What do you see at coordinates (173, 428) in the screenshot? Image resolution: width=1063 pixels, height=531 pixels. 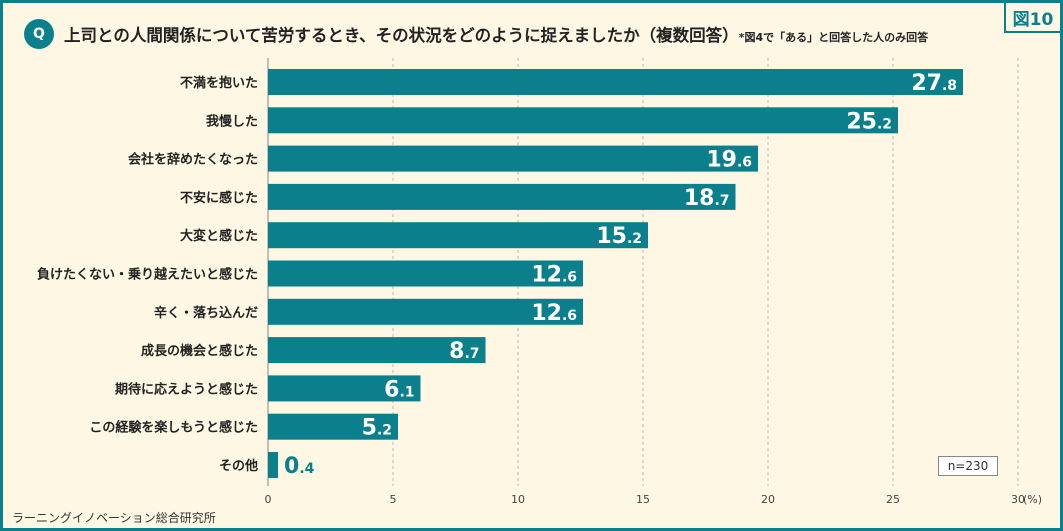 I see `category-label: この経験を楽しもうと感じた` at bounding box center [173, 428].